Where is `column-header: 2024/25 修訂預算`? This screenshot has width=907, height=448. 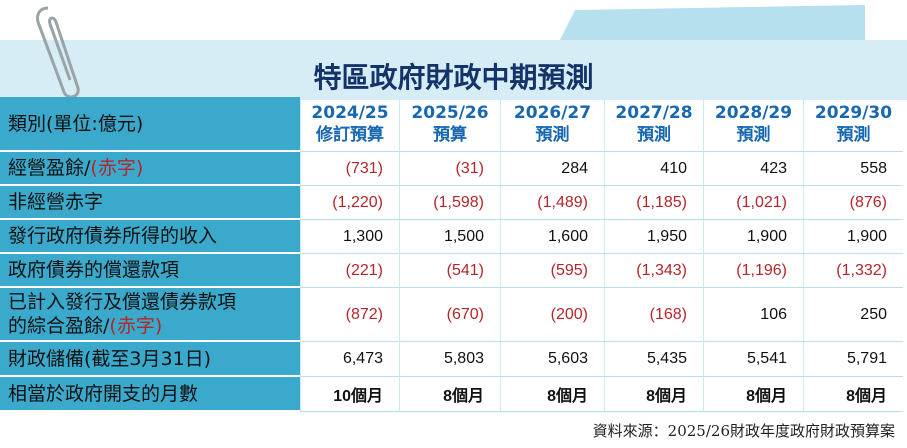
column-header: 2024/25 修訂預算 is located at coordinates (349, 124).